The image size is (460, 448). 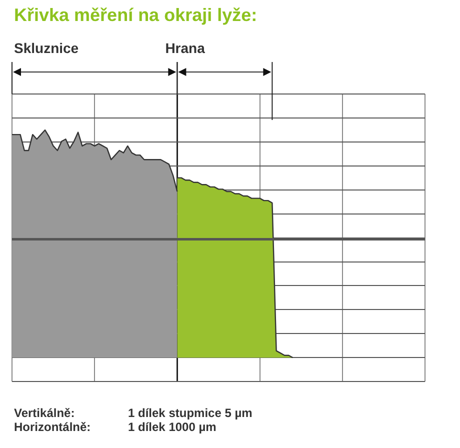 I want to click on text: 1 dílek stupmice 5 µm, so click(x=190, y=413).